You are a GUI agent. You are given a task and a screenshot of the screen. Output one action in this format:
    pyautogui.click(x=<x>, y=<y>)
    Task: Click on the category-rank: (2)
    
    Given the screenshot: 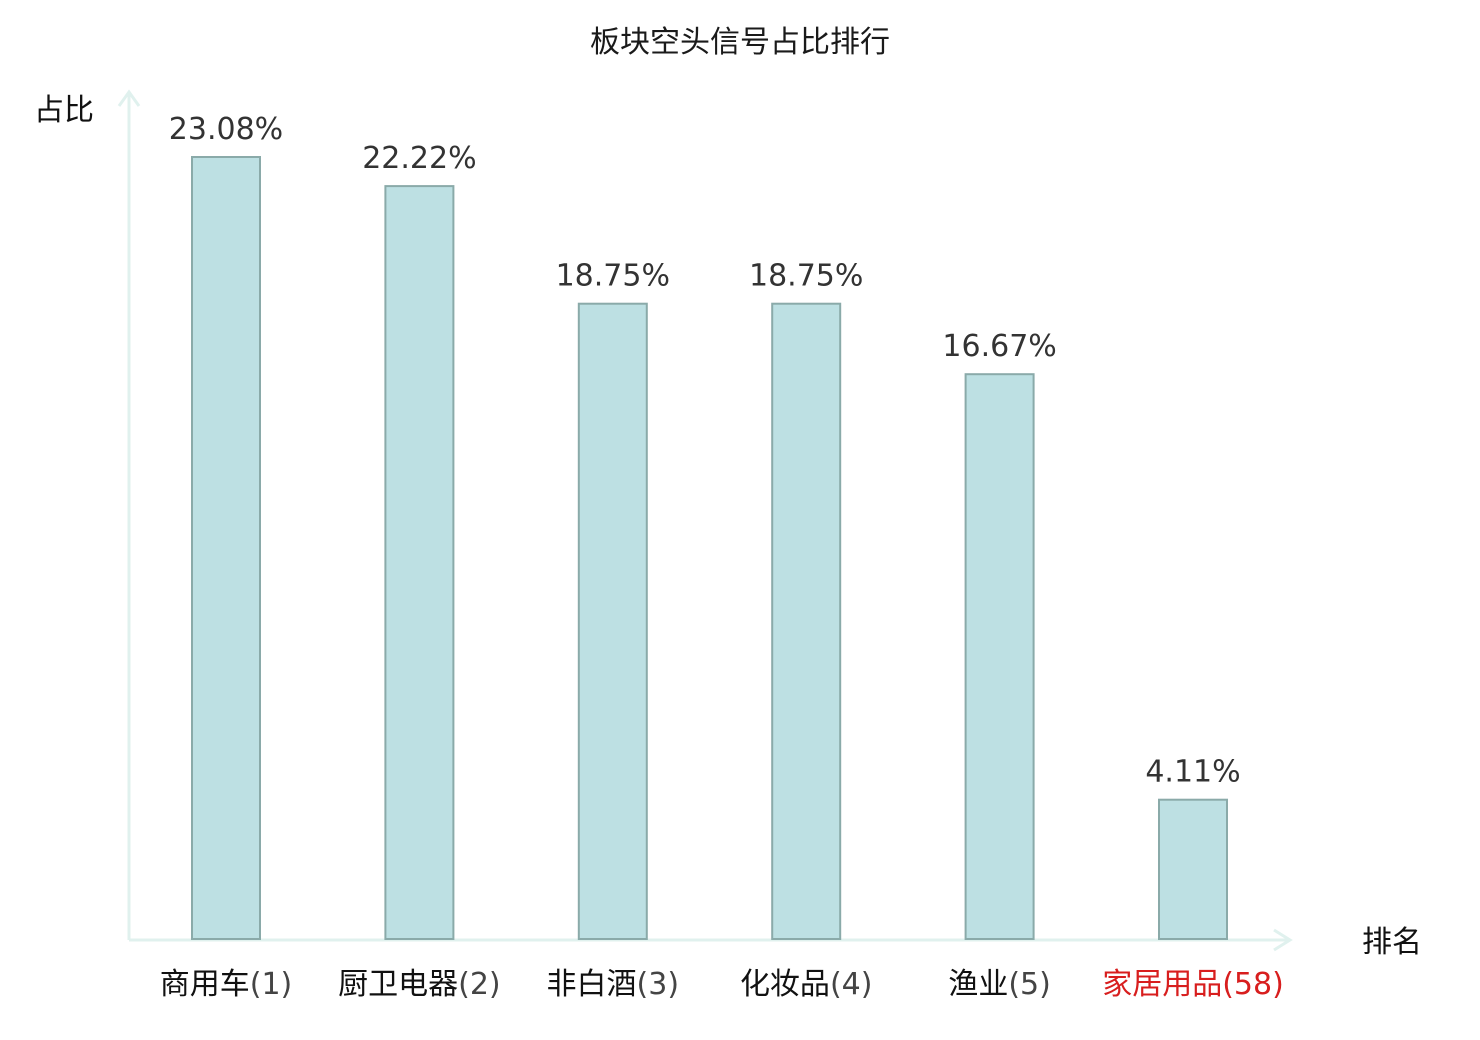 What is the action you would take?
    pyautogui.click(x=479, y=984)
    